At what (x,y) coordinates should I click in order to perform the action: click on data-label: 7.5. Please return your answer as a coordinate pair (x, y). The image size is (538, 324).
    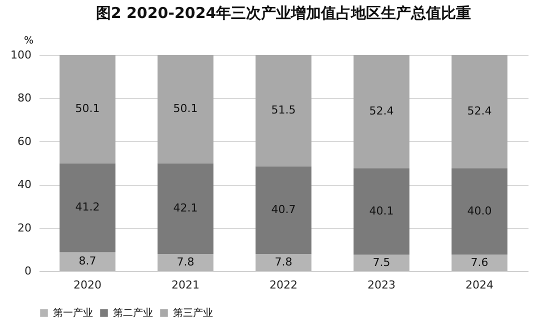
    Looking at the image, I should click on (381, 262).